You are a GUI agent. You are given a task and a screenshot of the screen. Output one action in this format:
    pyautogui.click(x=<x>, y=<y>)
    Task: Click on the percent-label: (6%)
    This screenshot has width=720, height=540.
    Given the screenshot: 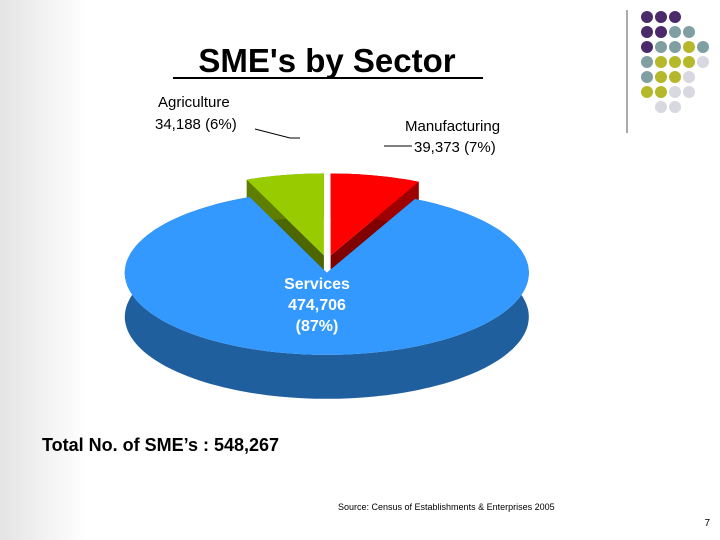 What is the action you would take?
    pyautogui.click(x=221, y=124)
    